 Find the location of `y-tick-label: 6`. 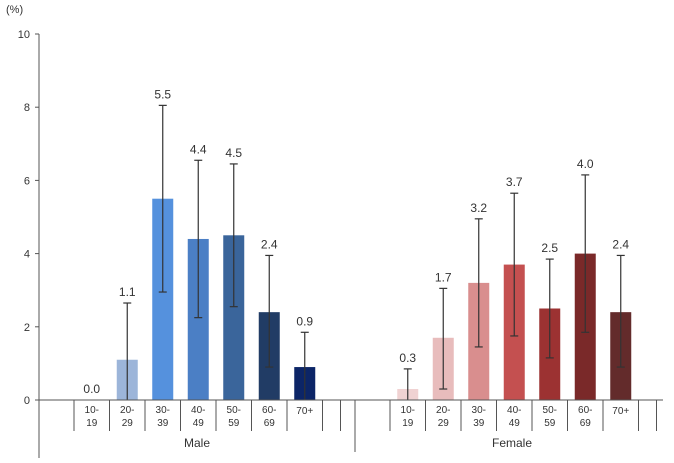

y-tick-label: 6 is located at coordinates (27, 181).